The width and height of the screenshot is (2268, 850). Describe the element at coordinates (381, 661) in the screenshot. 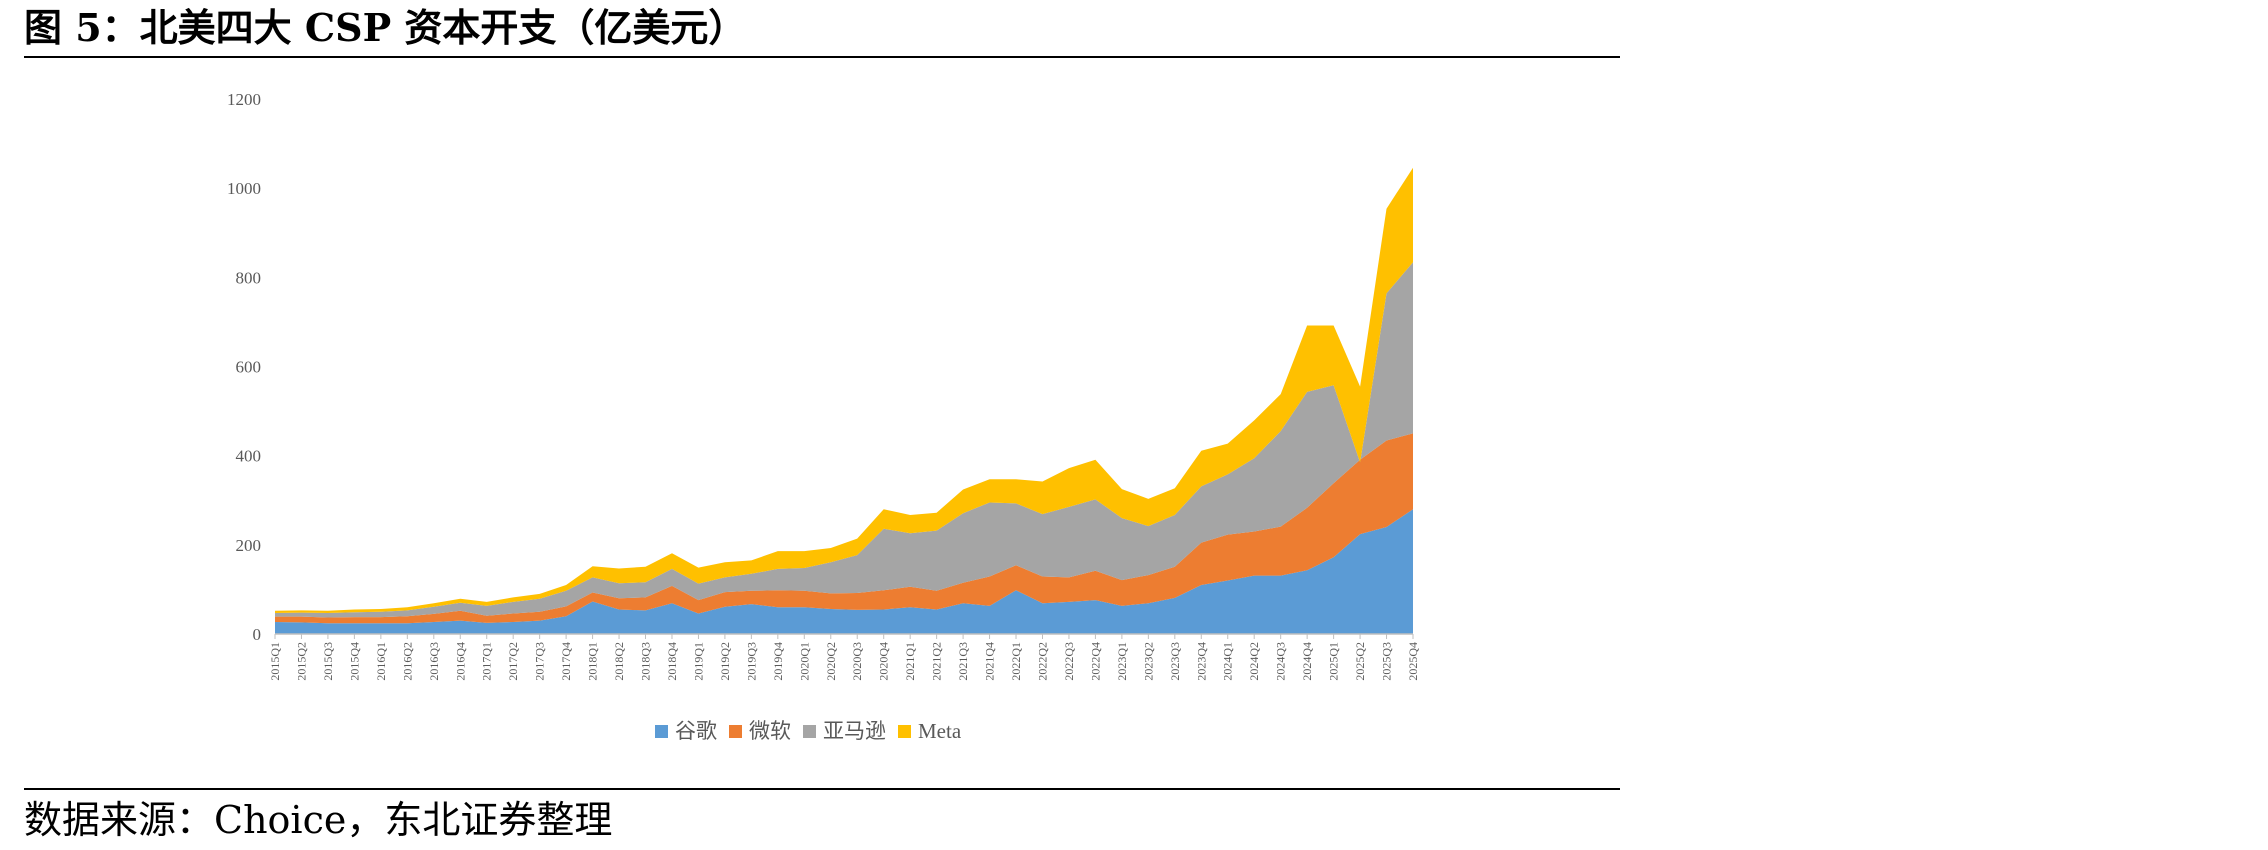

I see `x-tick-label: 2016Q1` at that location.